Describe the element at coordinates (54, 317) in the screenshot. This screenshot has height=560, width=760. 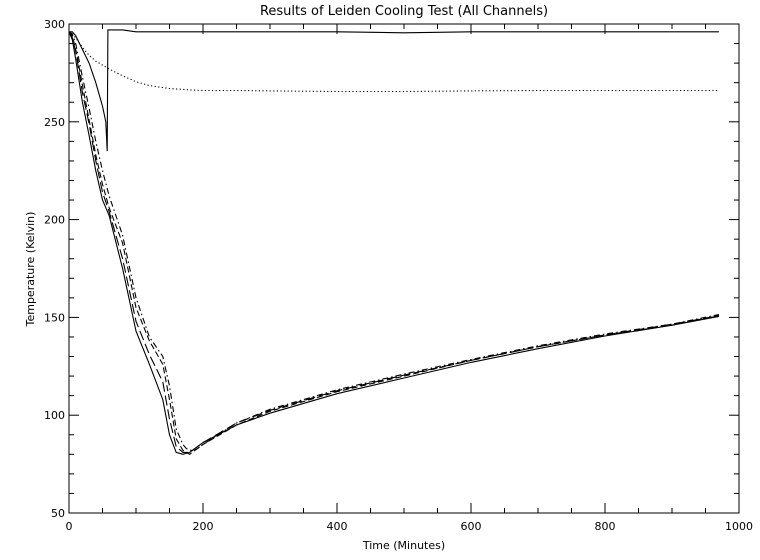
I see `y-tick-label: 150` at that location.